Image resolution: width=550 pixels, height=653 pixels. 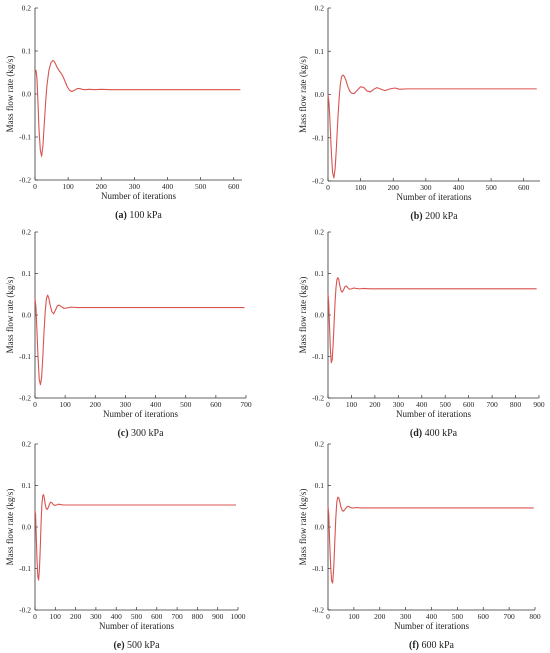 I want to click on panel-caption-text: 400 kPa, so click(x=440, y=433).